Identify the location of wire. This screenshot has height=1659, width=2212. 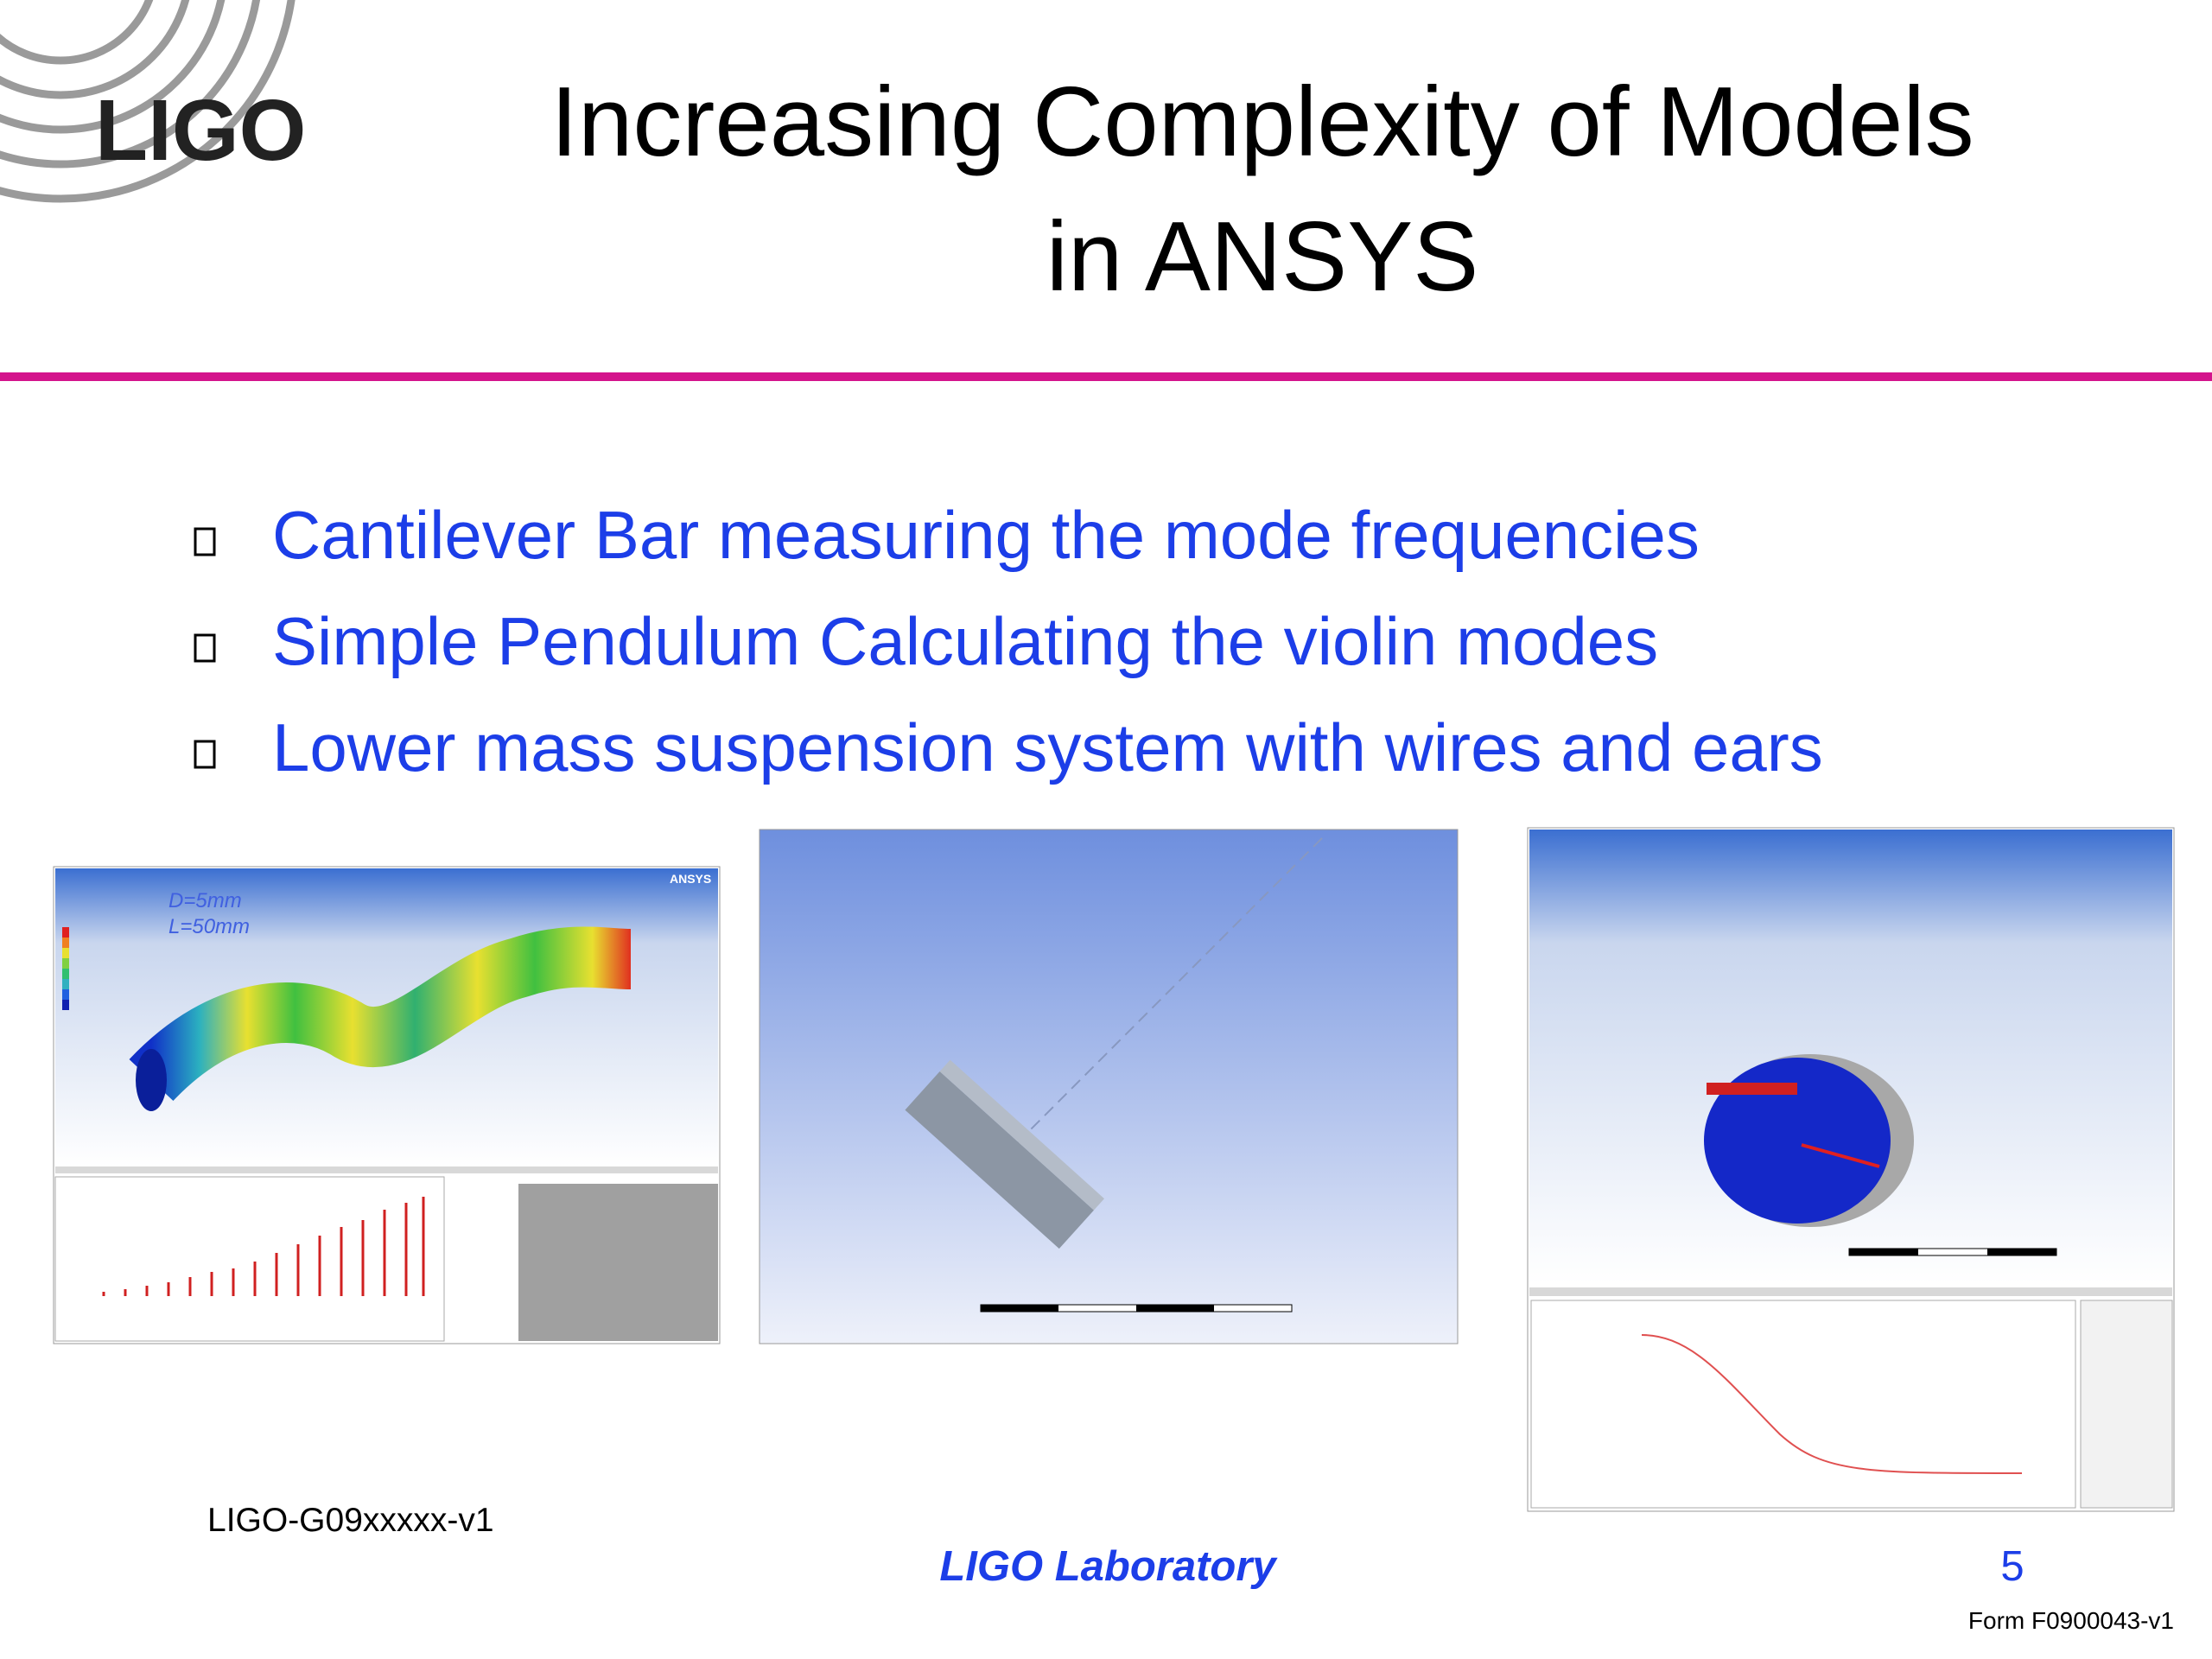
(1166, 994).